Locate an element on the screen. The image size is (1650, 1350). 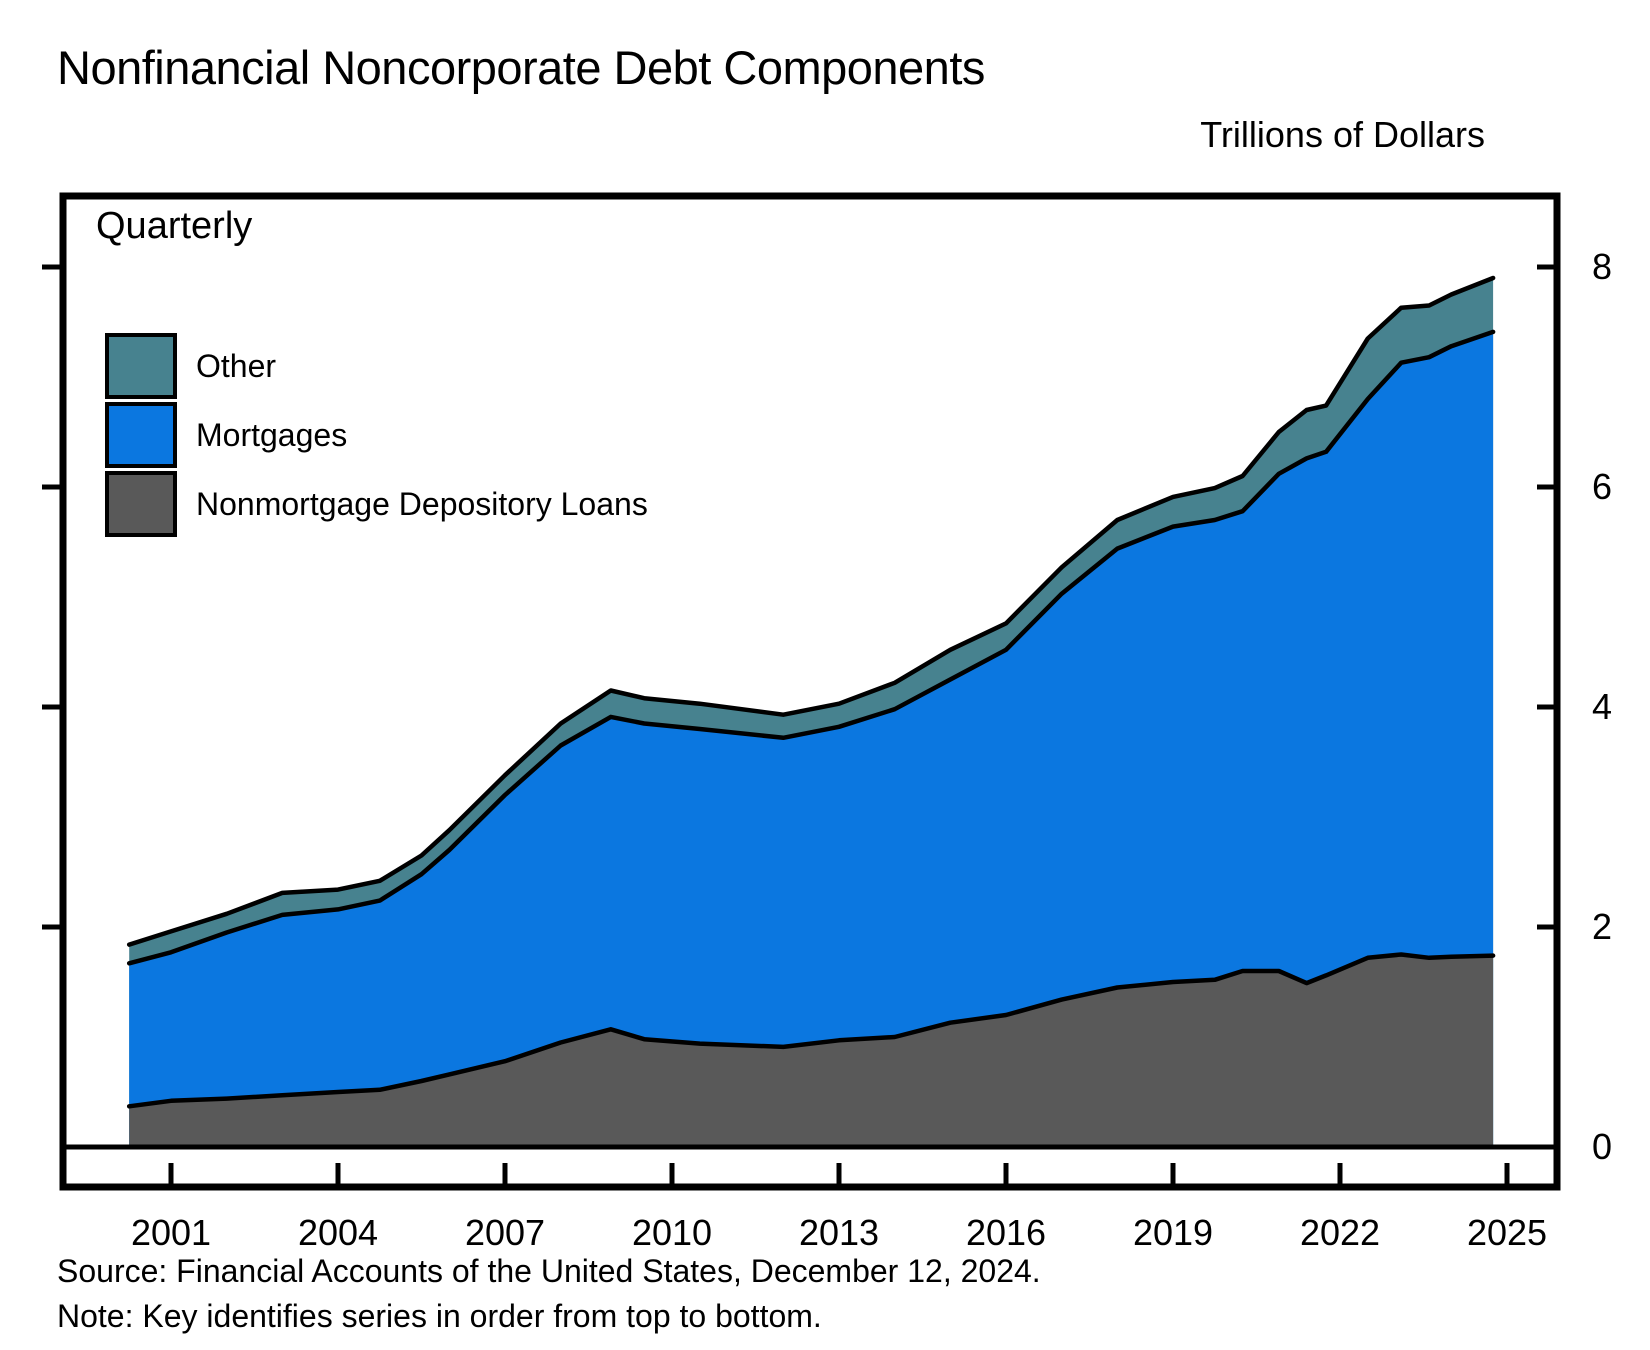
legend-item-mortgages: Mortgages is located at coordinates (376, 435).